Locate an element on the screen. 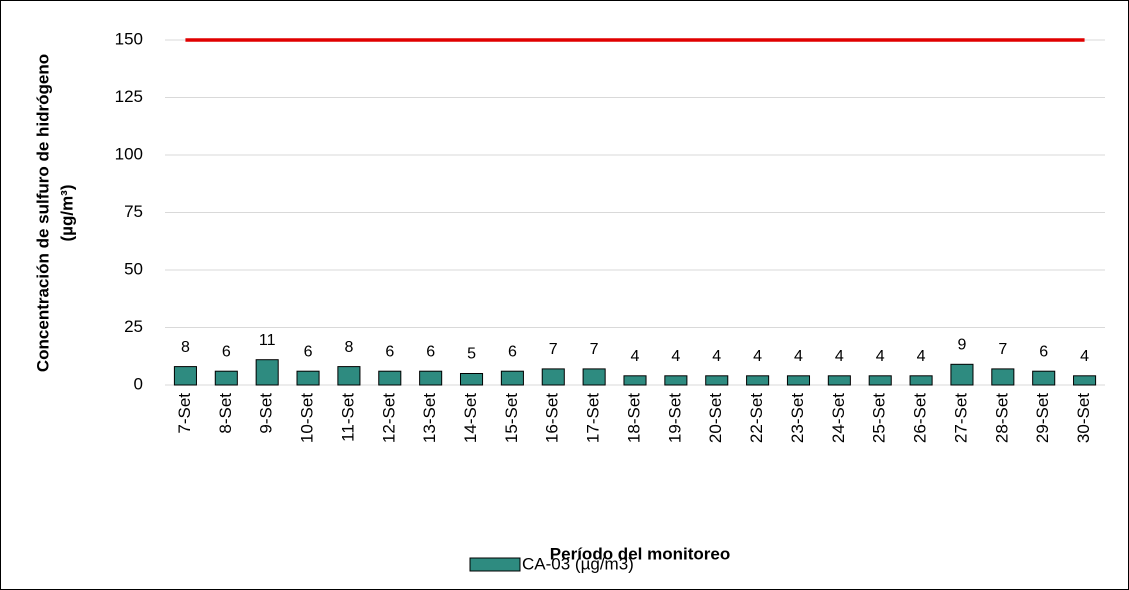 The image size is (1129, 590). x-tick-label: 23-Set is located at coordinates (797, 418).